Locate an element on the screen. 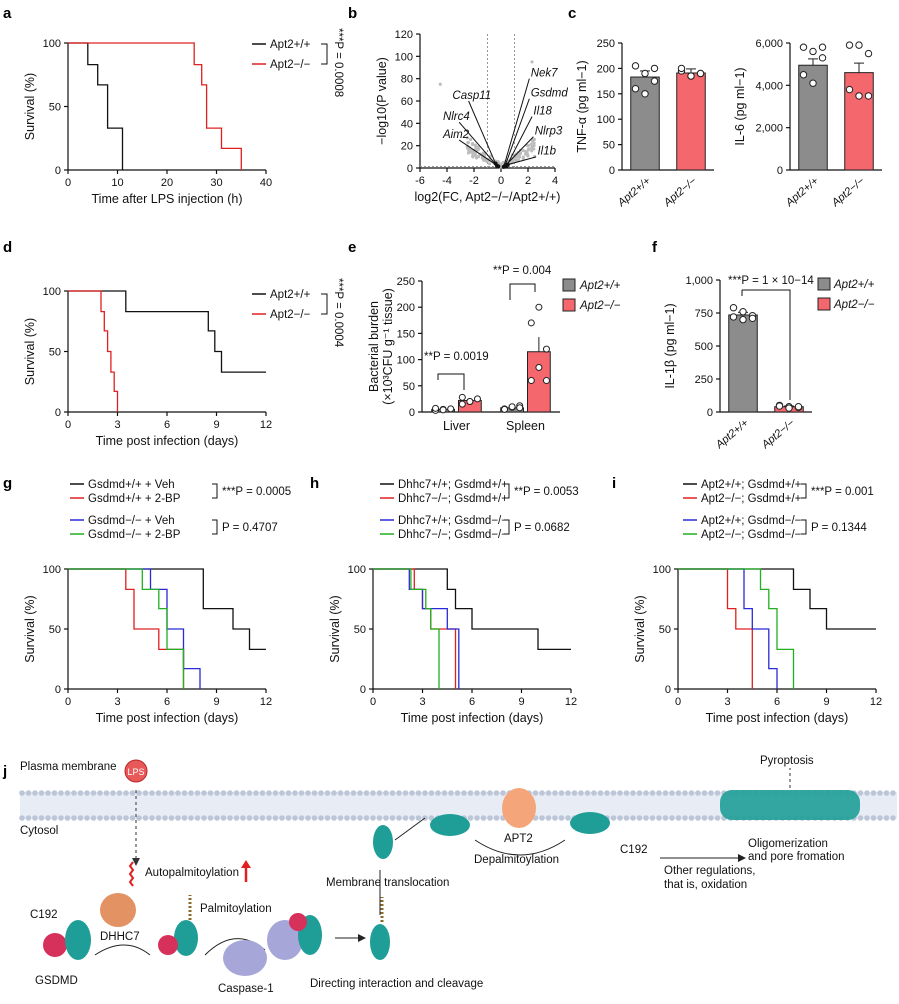 The height and width of the screenshot is (1004, 899). up-arrowhead is located at coordinates (246, 864).